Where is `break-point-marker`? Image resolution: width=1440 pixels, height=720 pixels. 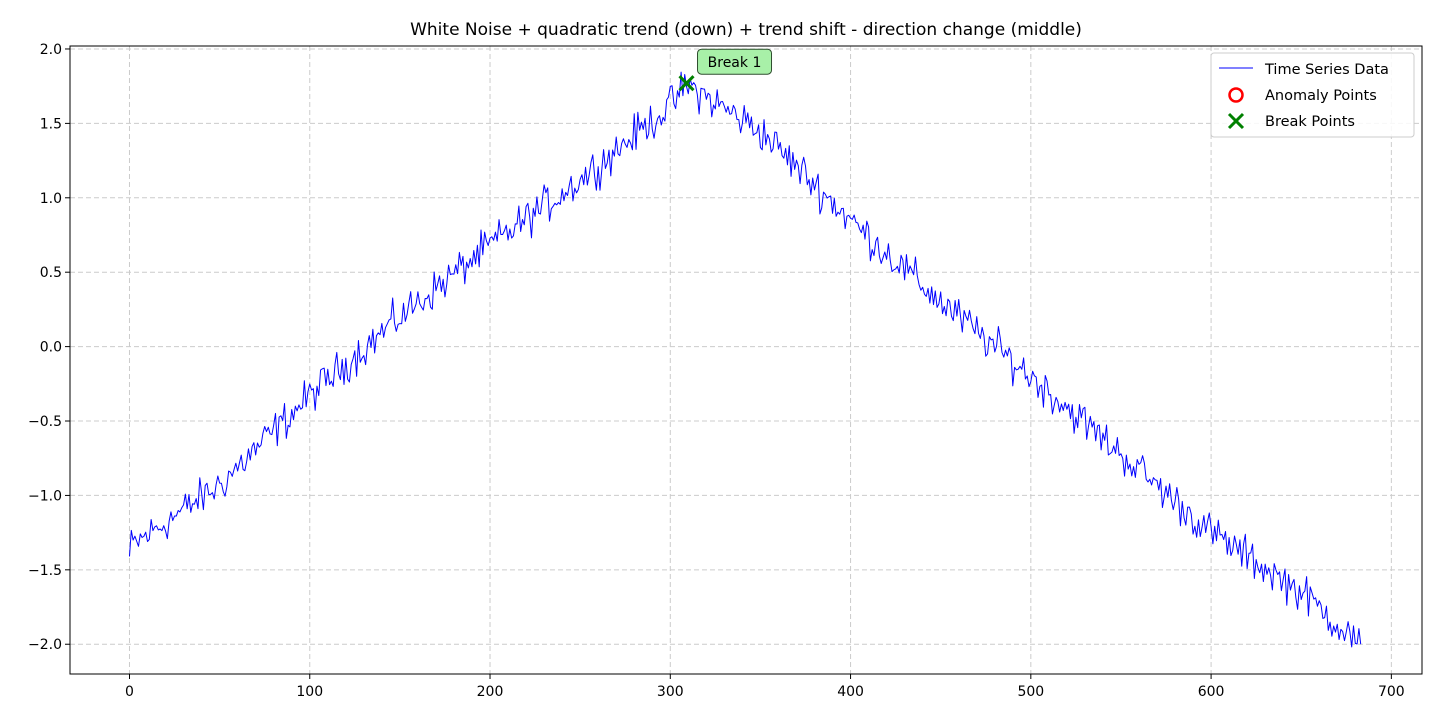
break-point-marker is located at coordinates (686, 83).